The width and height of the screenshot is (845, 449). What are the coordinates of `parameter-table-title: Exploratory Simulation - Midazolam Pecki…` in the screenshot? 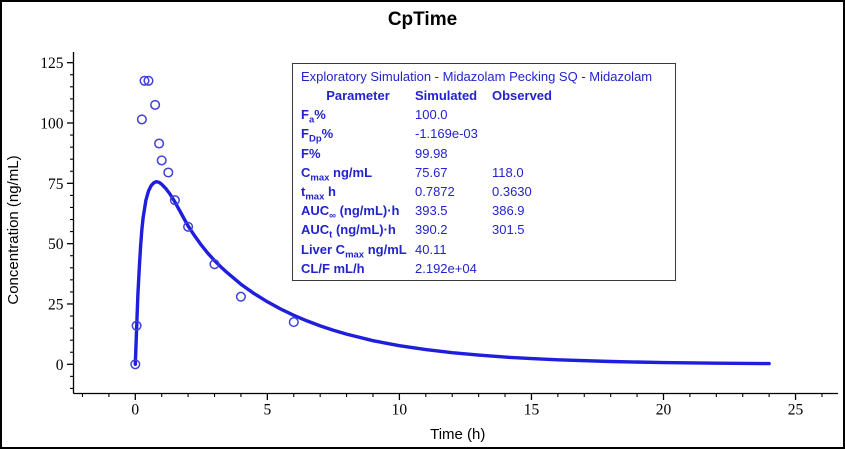 It's located at (477, 76).